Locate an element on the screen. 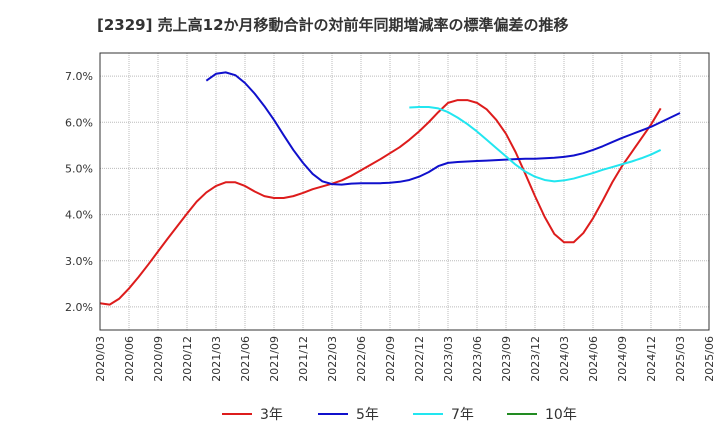 This screenshot has width=720, height=440. legend-label: 3年 is located at coordinates (271, 415).